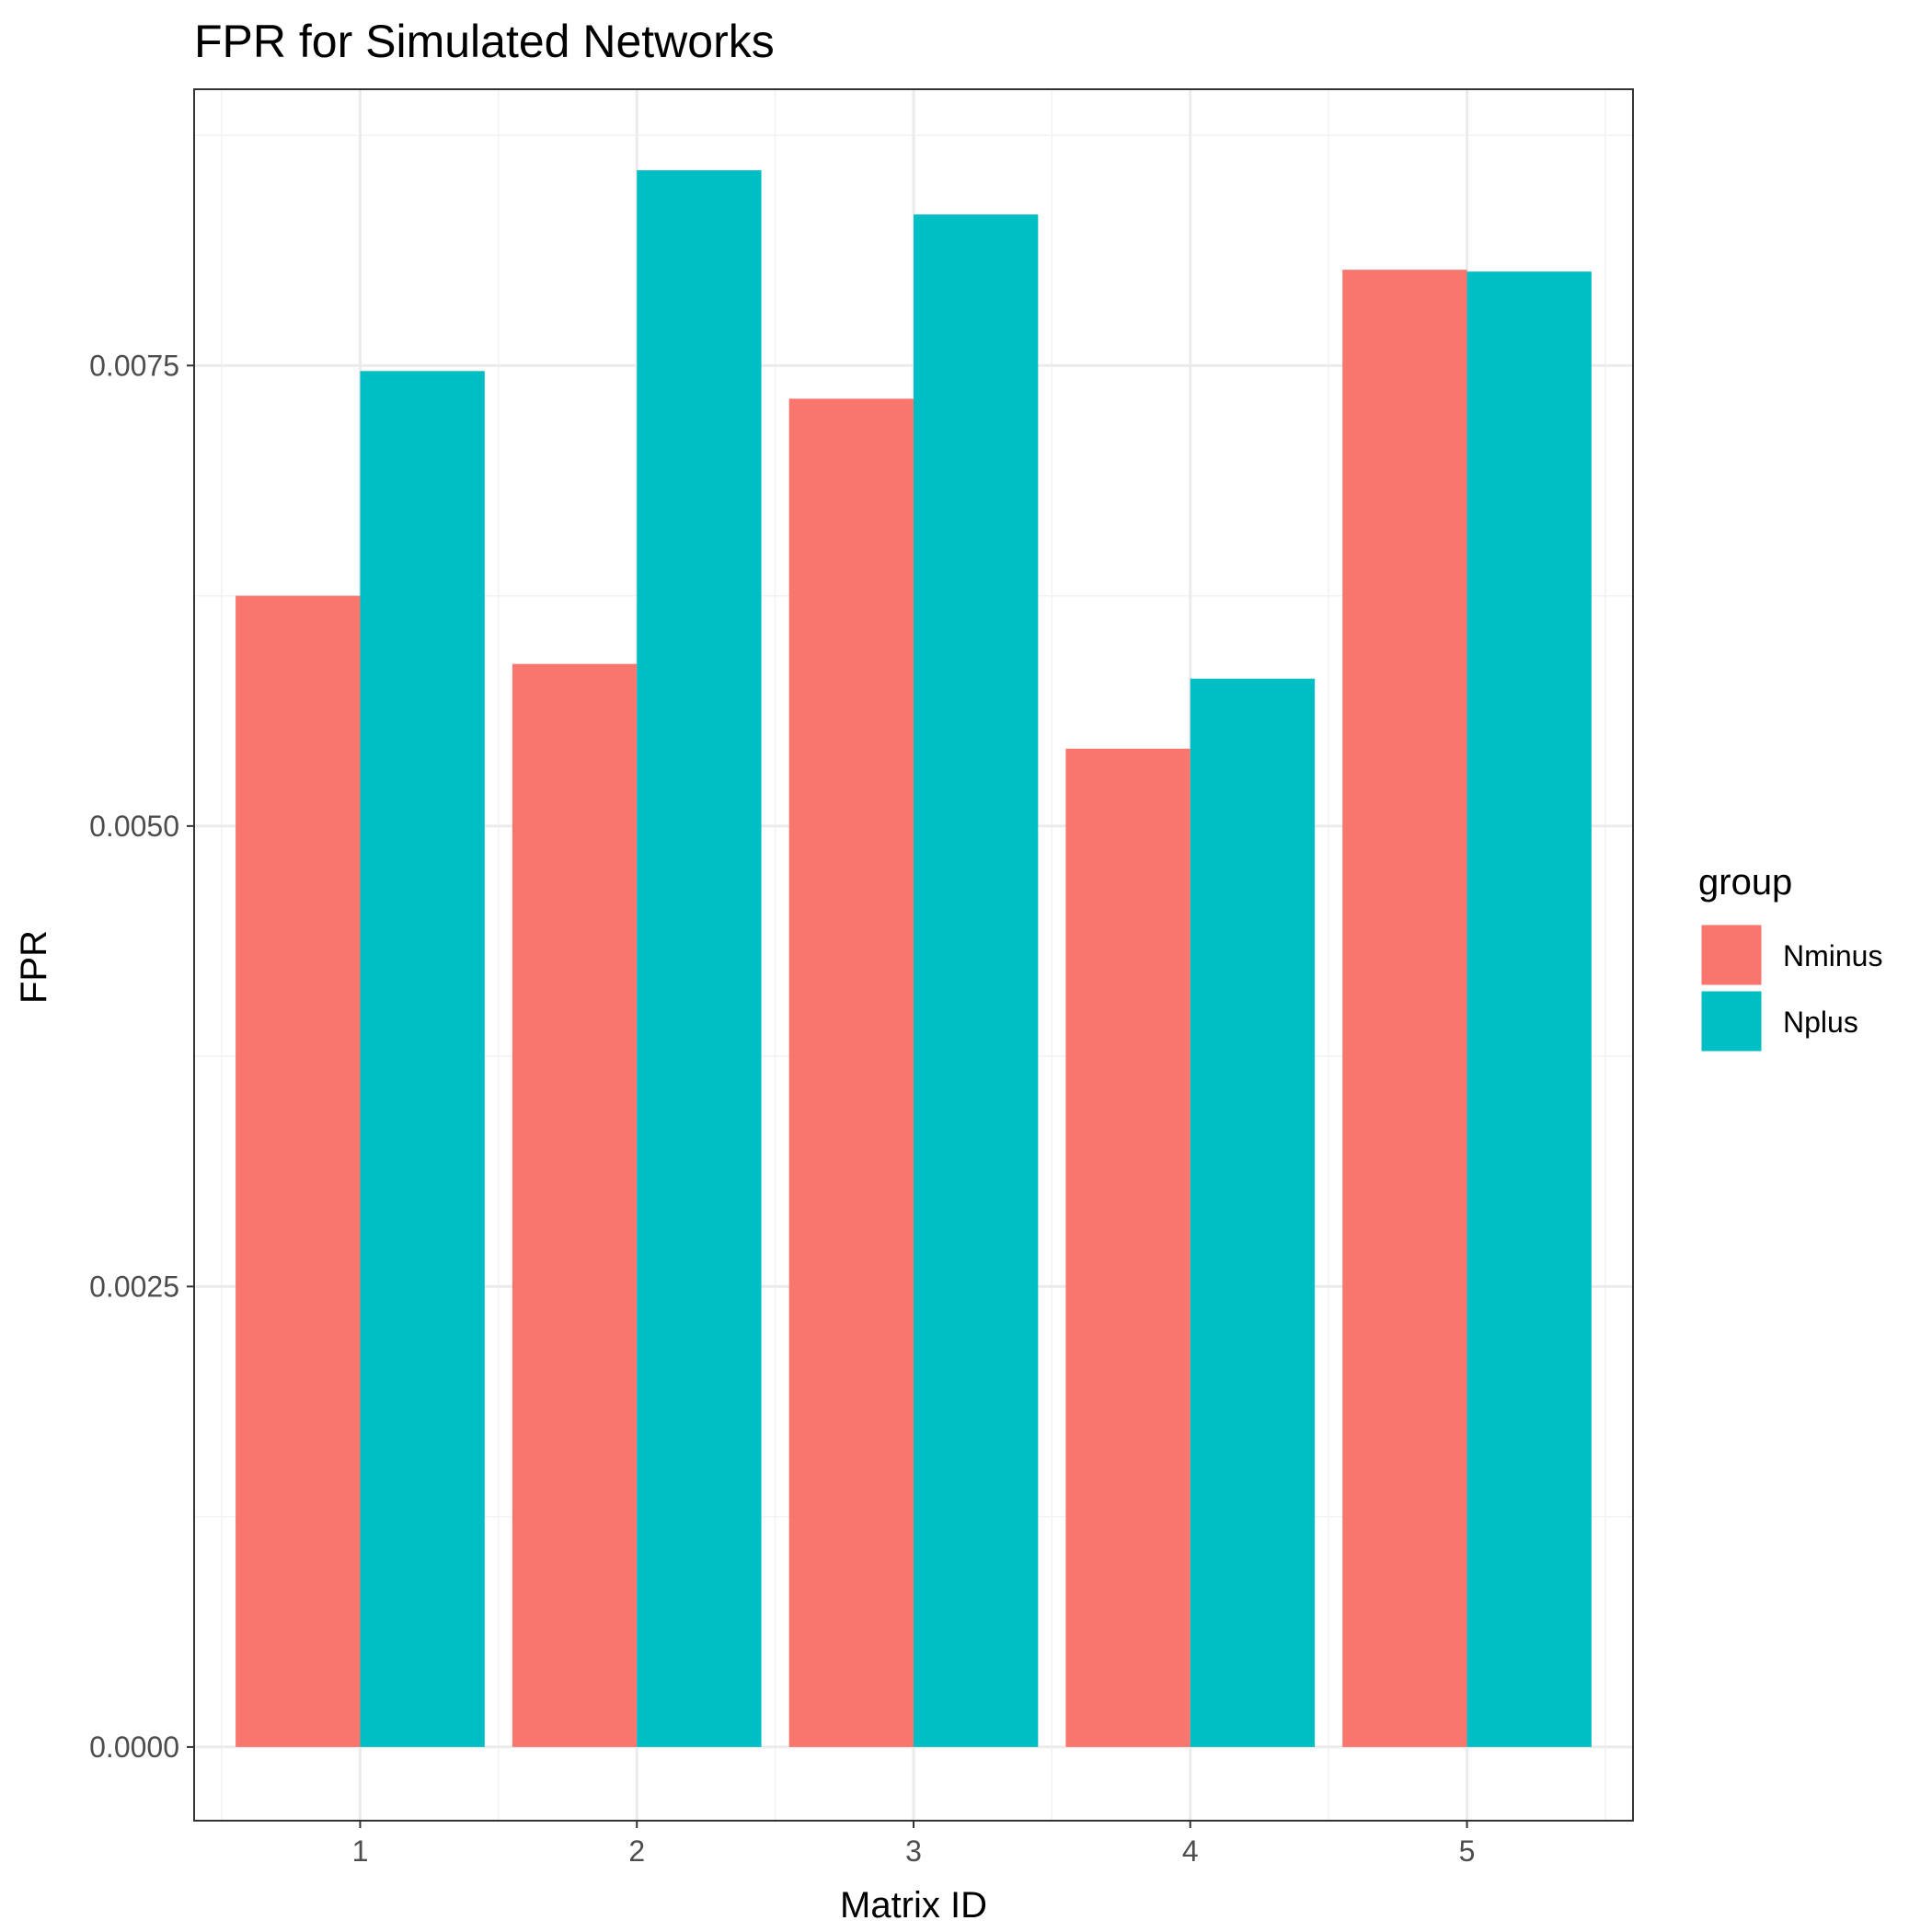 The image size is (1932, 1932). What do you see at coordinates (1731, 955) in the screenshot?
I see `legend-key-nminus` at bounding box center [1731, 955].